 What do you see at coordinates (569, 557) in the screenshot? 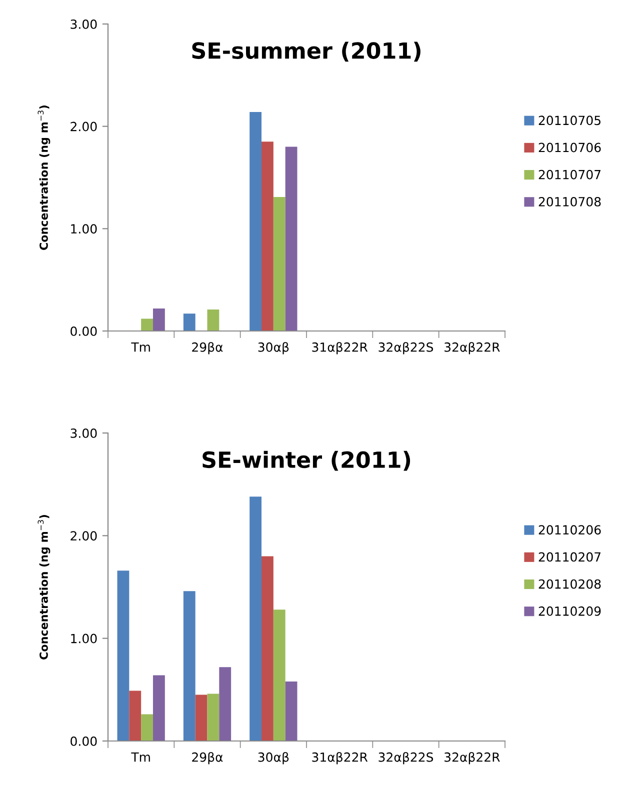
I see `legend-label: 20110207` at bounding box center [569, 557].